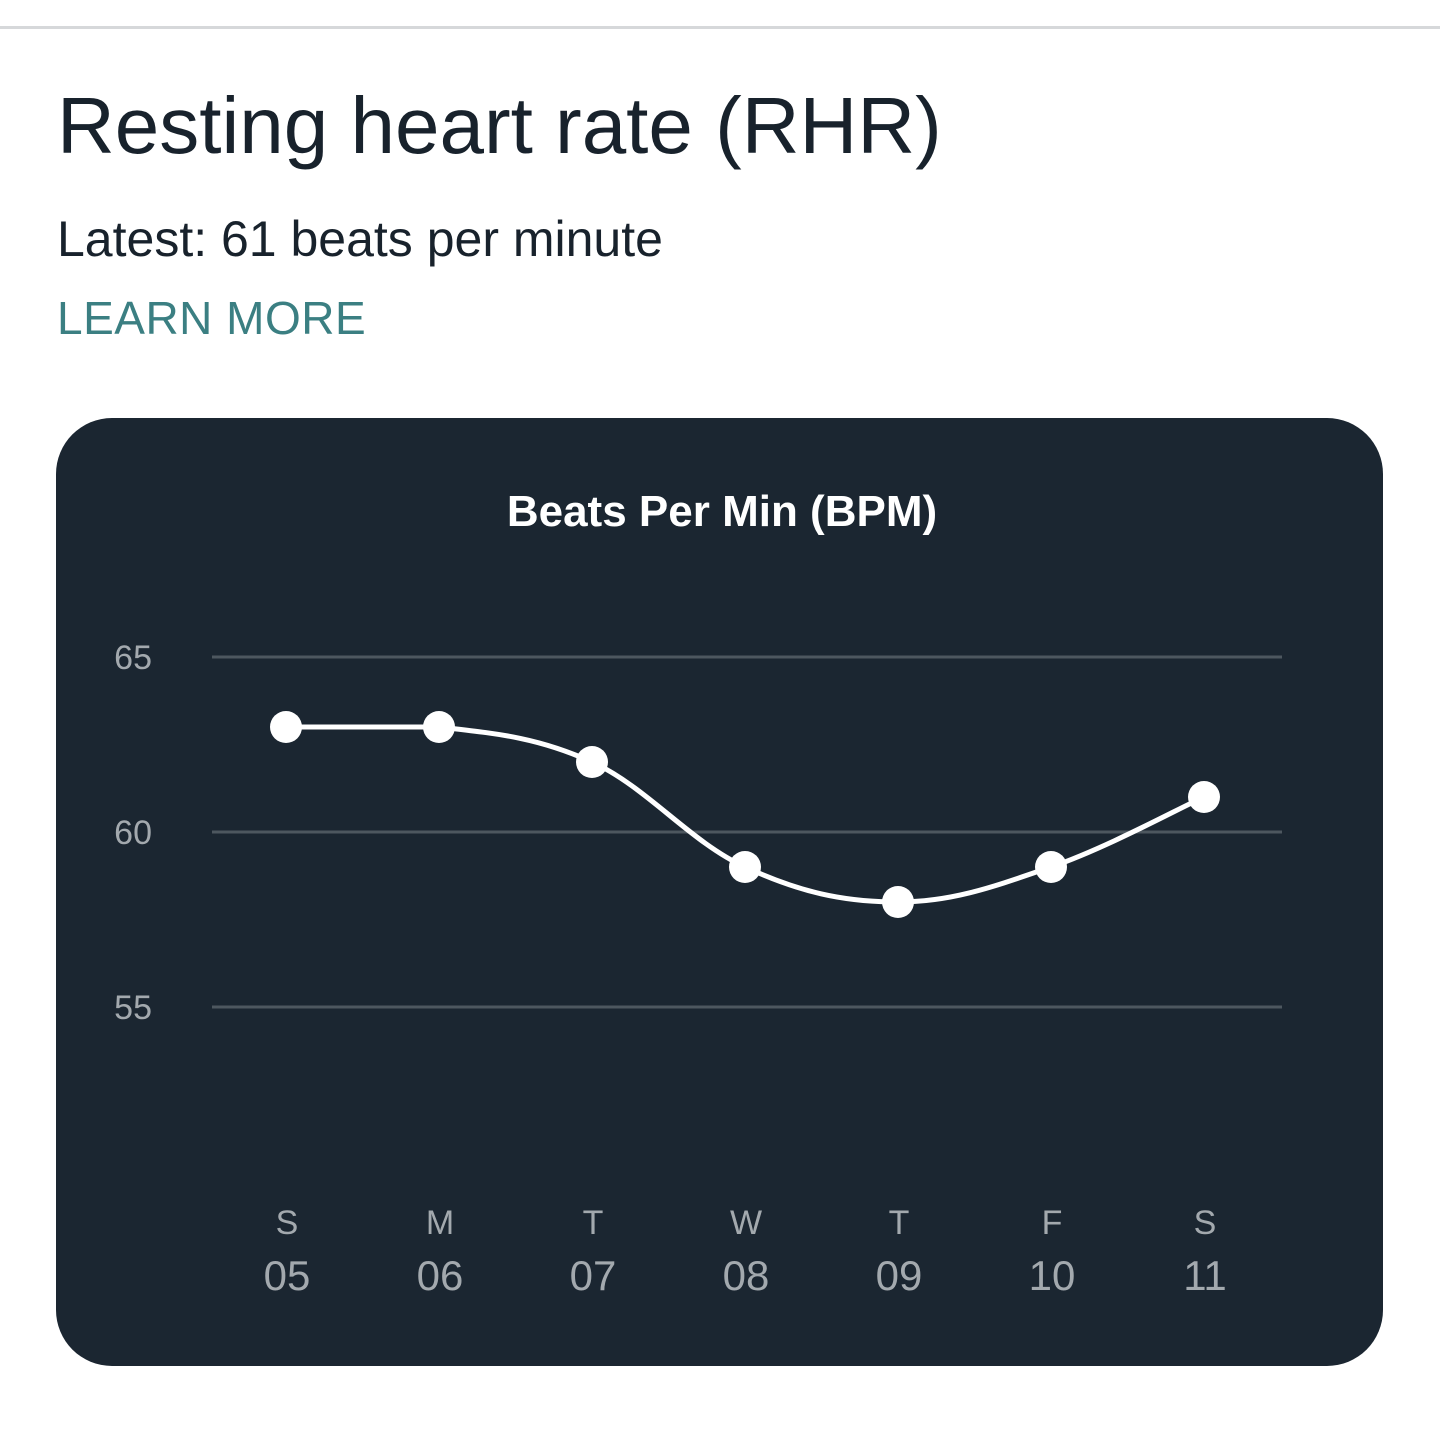  Describe the element at coordinates (133, 1008) in the screenshot. I see `y-tick-label: 55` at that location.